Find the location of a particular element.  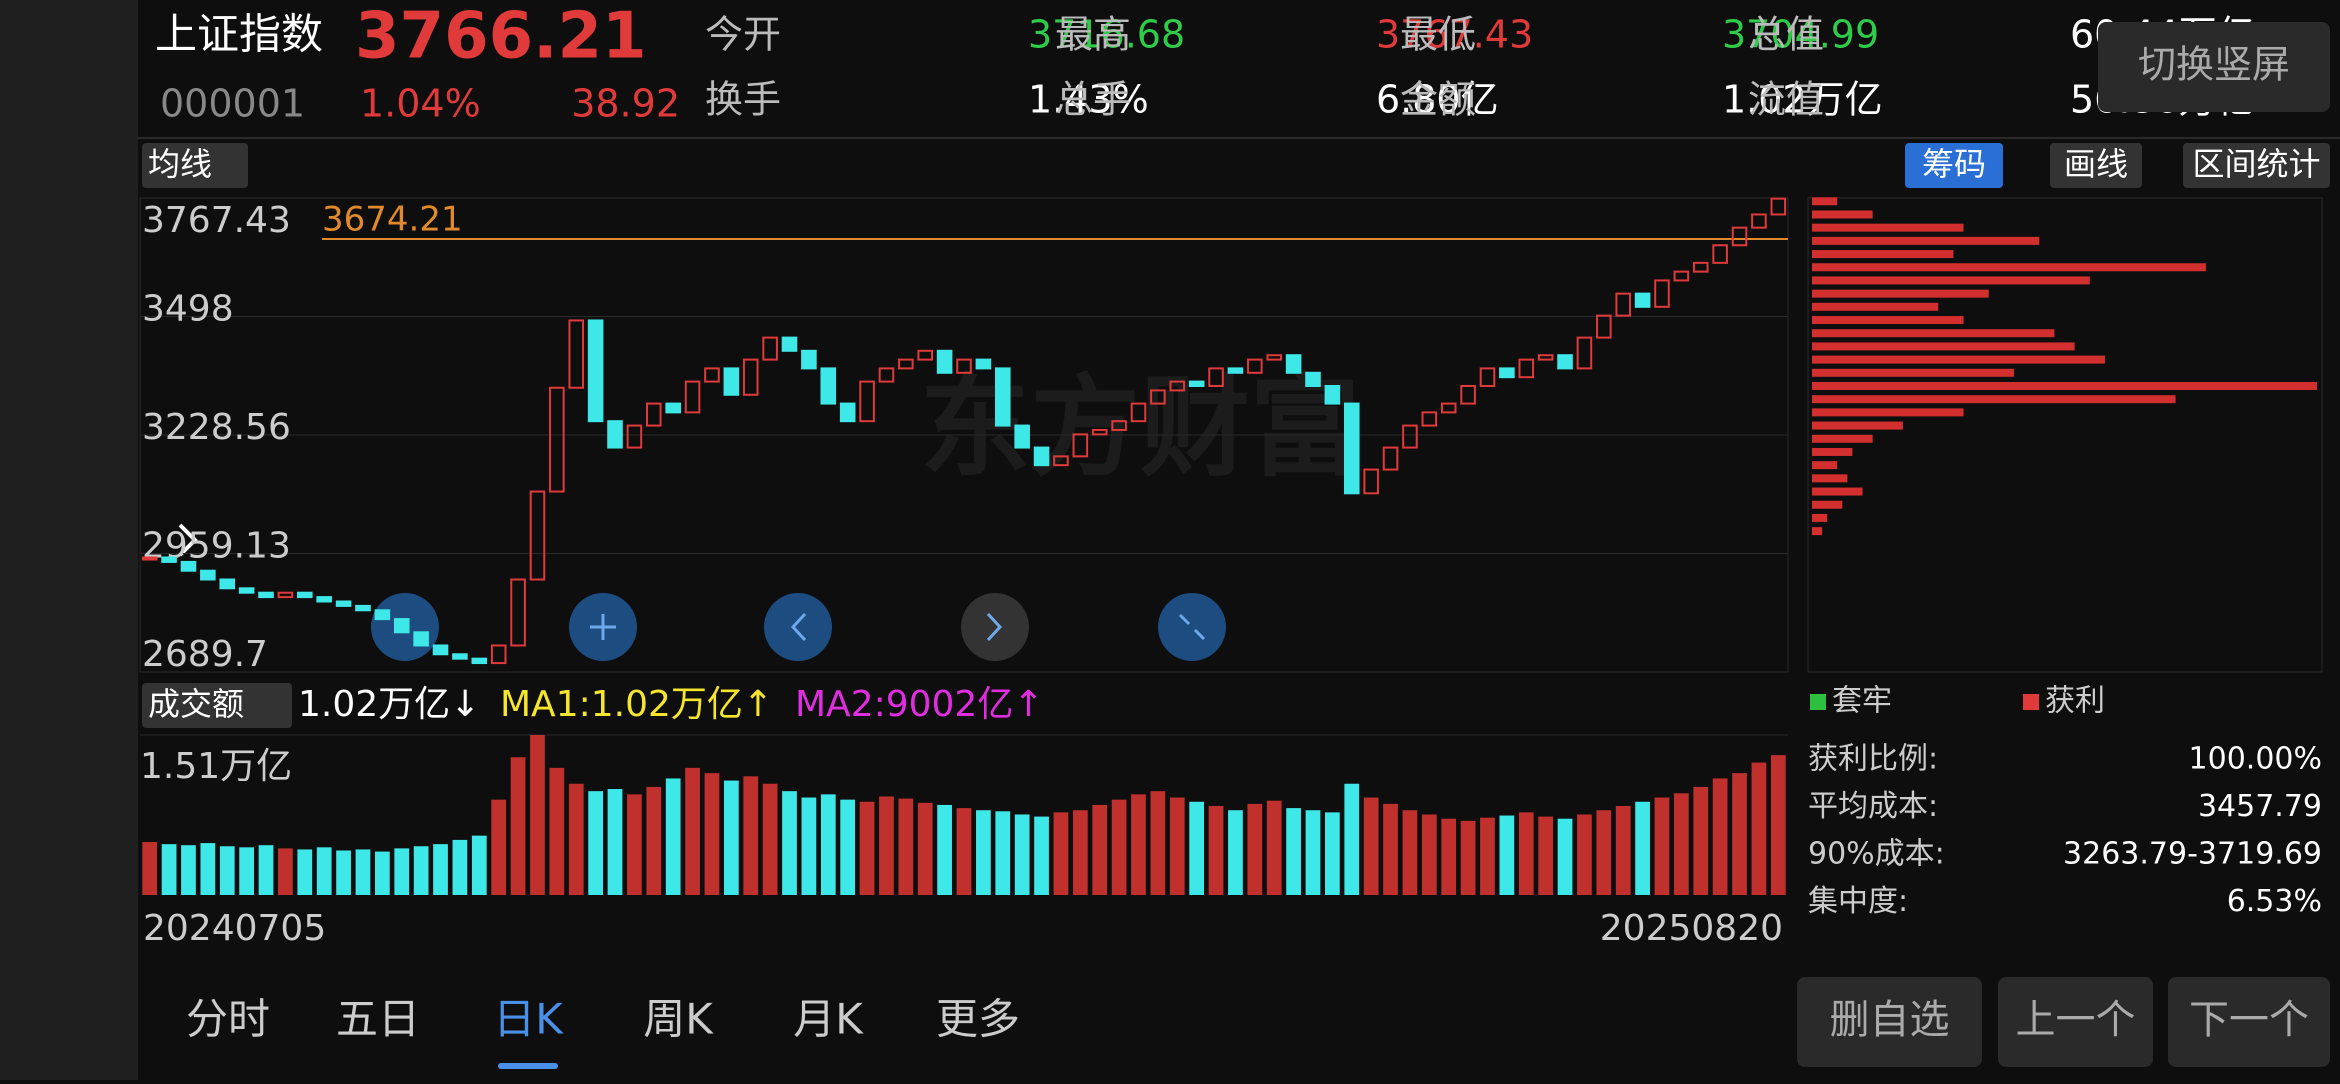

button-label: 下一个 is located at coordinates (2249, 1020).